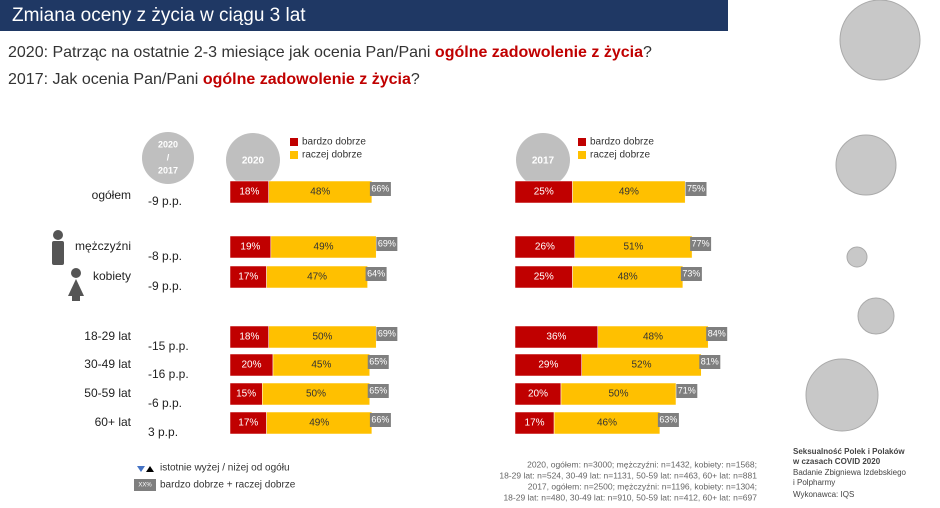  Describe the element at coordinates (545, 247) in the screenshot. I see `value-label: 26%` at that location.